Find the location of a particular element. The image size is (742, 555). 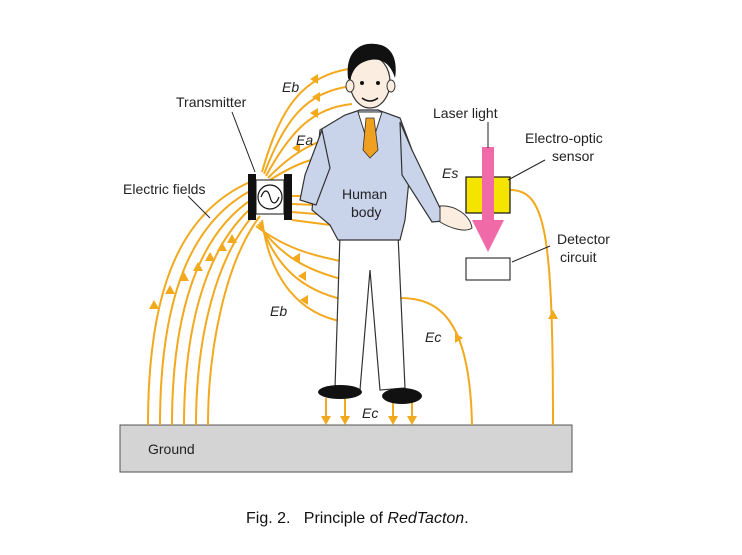

detector-label-line2: circuit is located at coordinates (578, 257).